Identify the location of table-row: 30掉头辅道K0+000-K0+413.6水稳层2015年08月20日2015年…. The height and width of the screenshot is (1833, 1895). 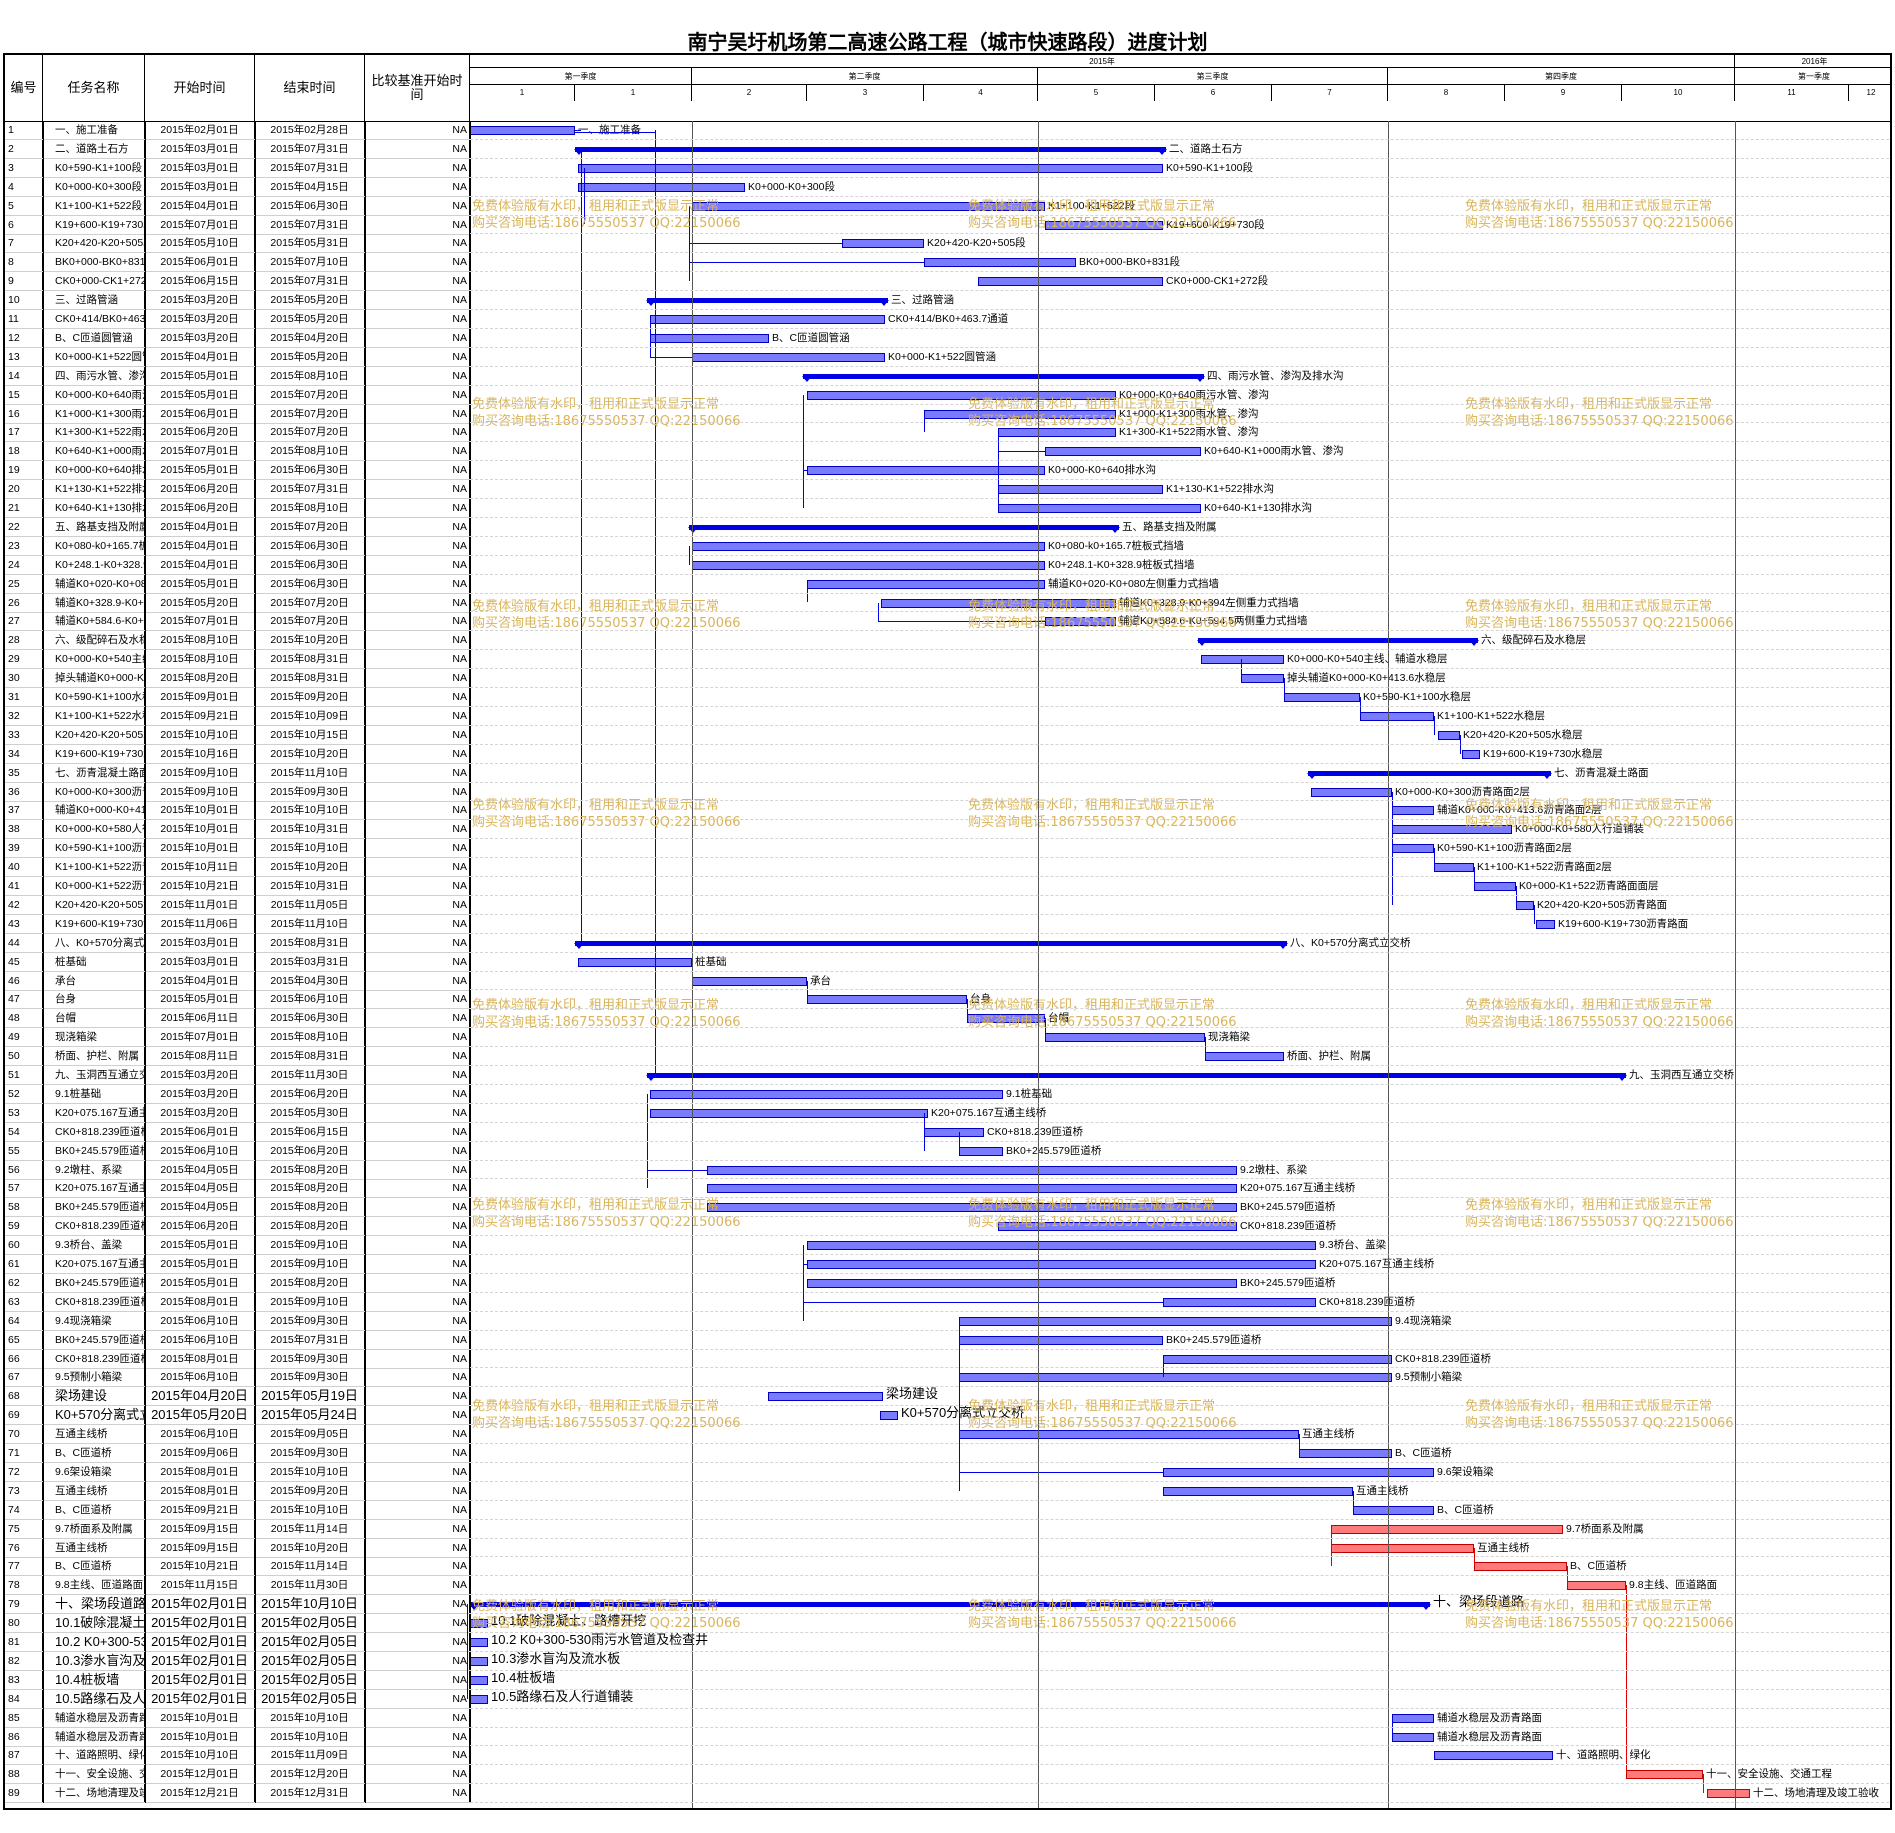
(237, 679).